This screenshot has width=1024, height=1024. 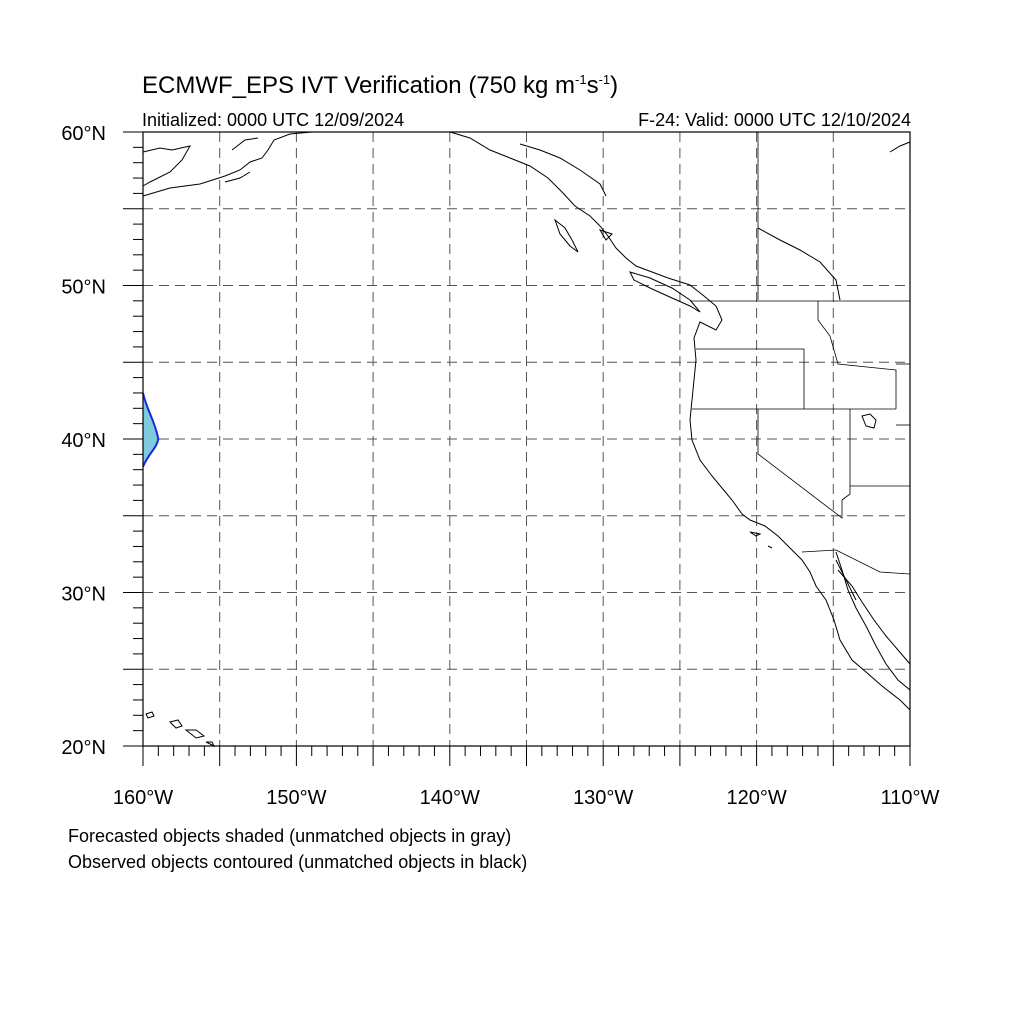 What do you see at coordinates (273, 120) in the screenshot?
I see `initialized-label: Initialized: 0000 UTC 12/09/2024` at bounding box center [273, 120].